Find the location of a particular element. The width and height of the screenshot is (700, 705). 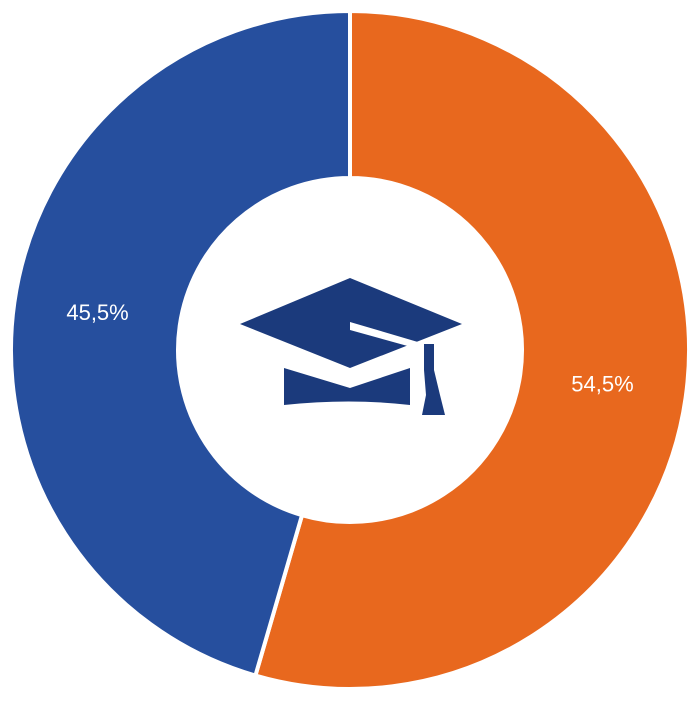

graduation-cap-icon is located at coordinates (351, 346).